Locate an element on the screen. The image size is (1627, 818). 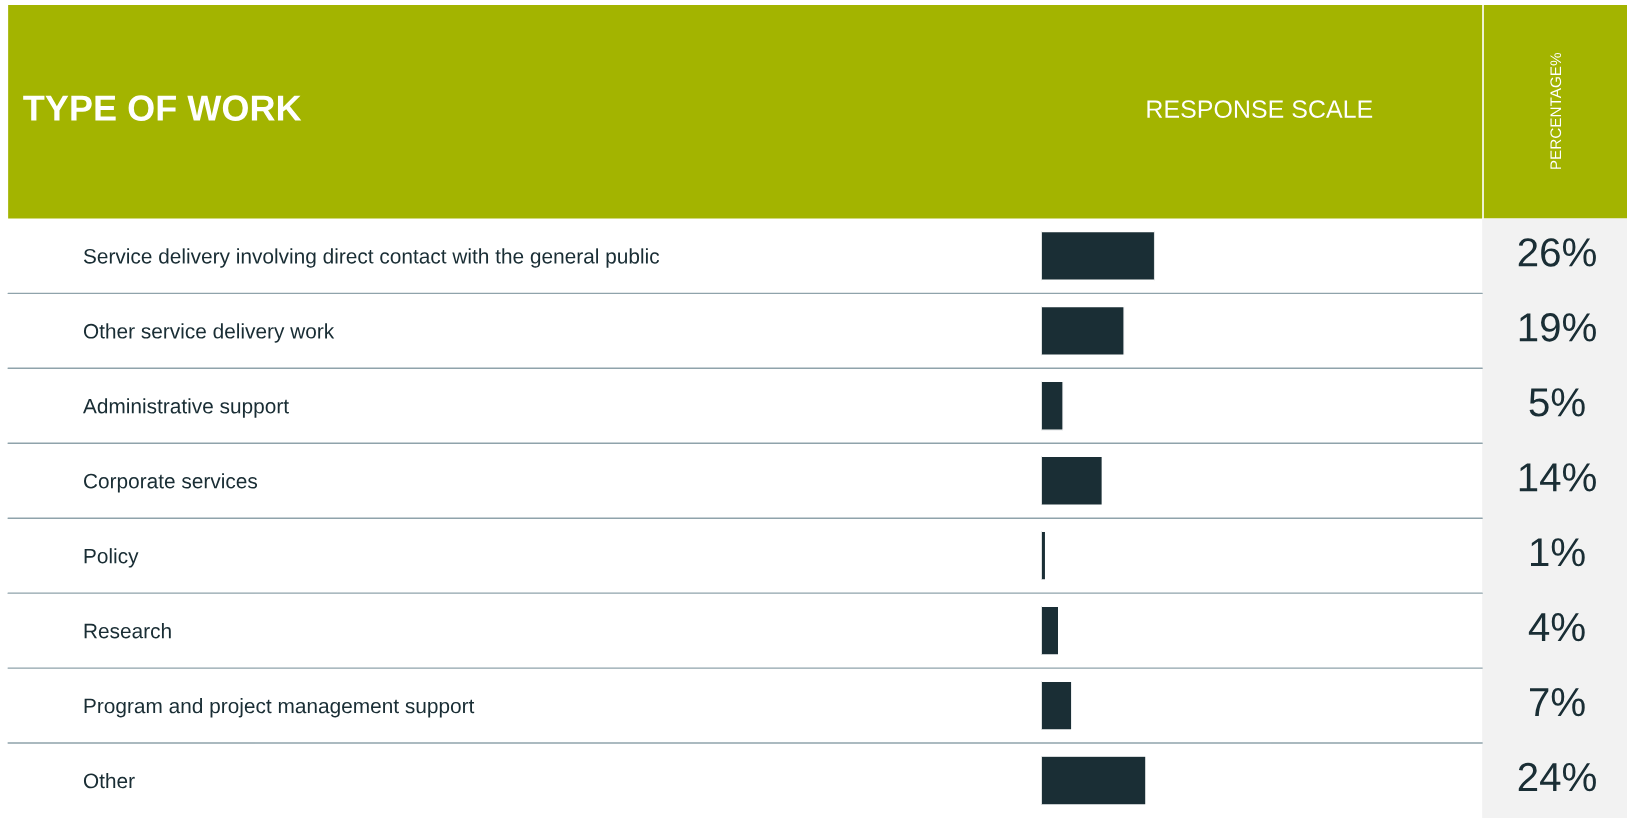
text: TYPE OF WORK is located at coordinates (162, 108).